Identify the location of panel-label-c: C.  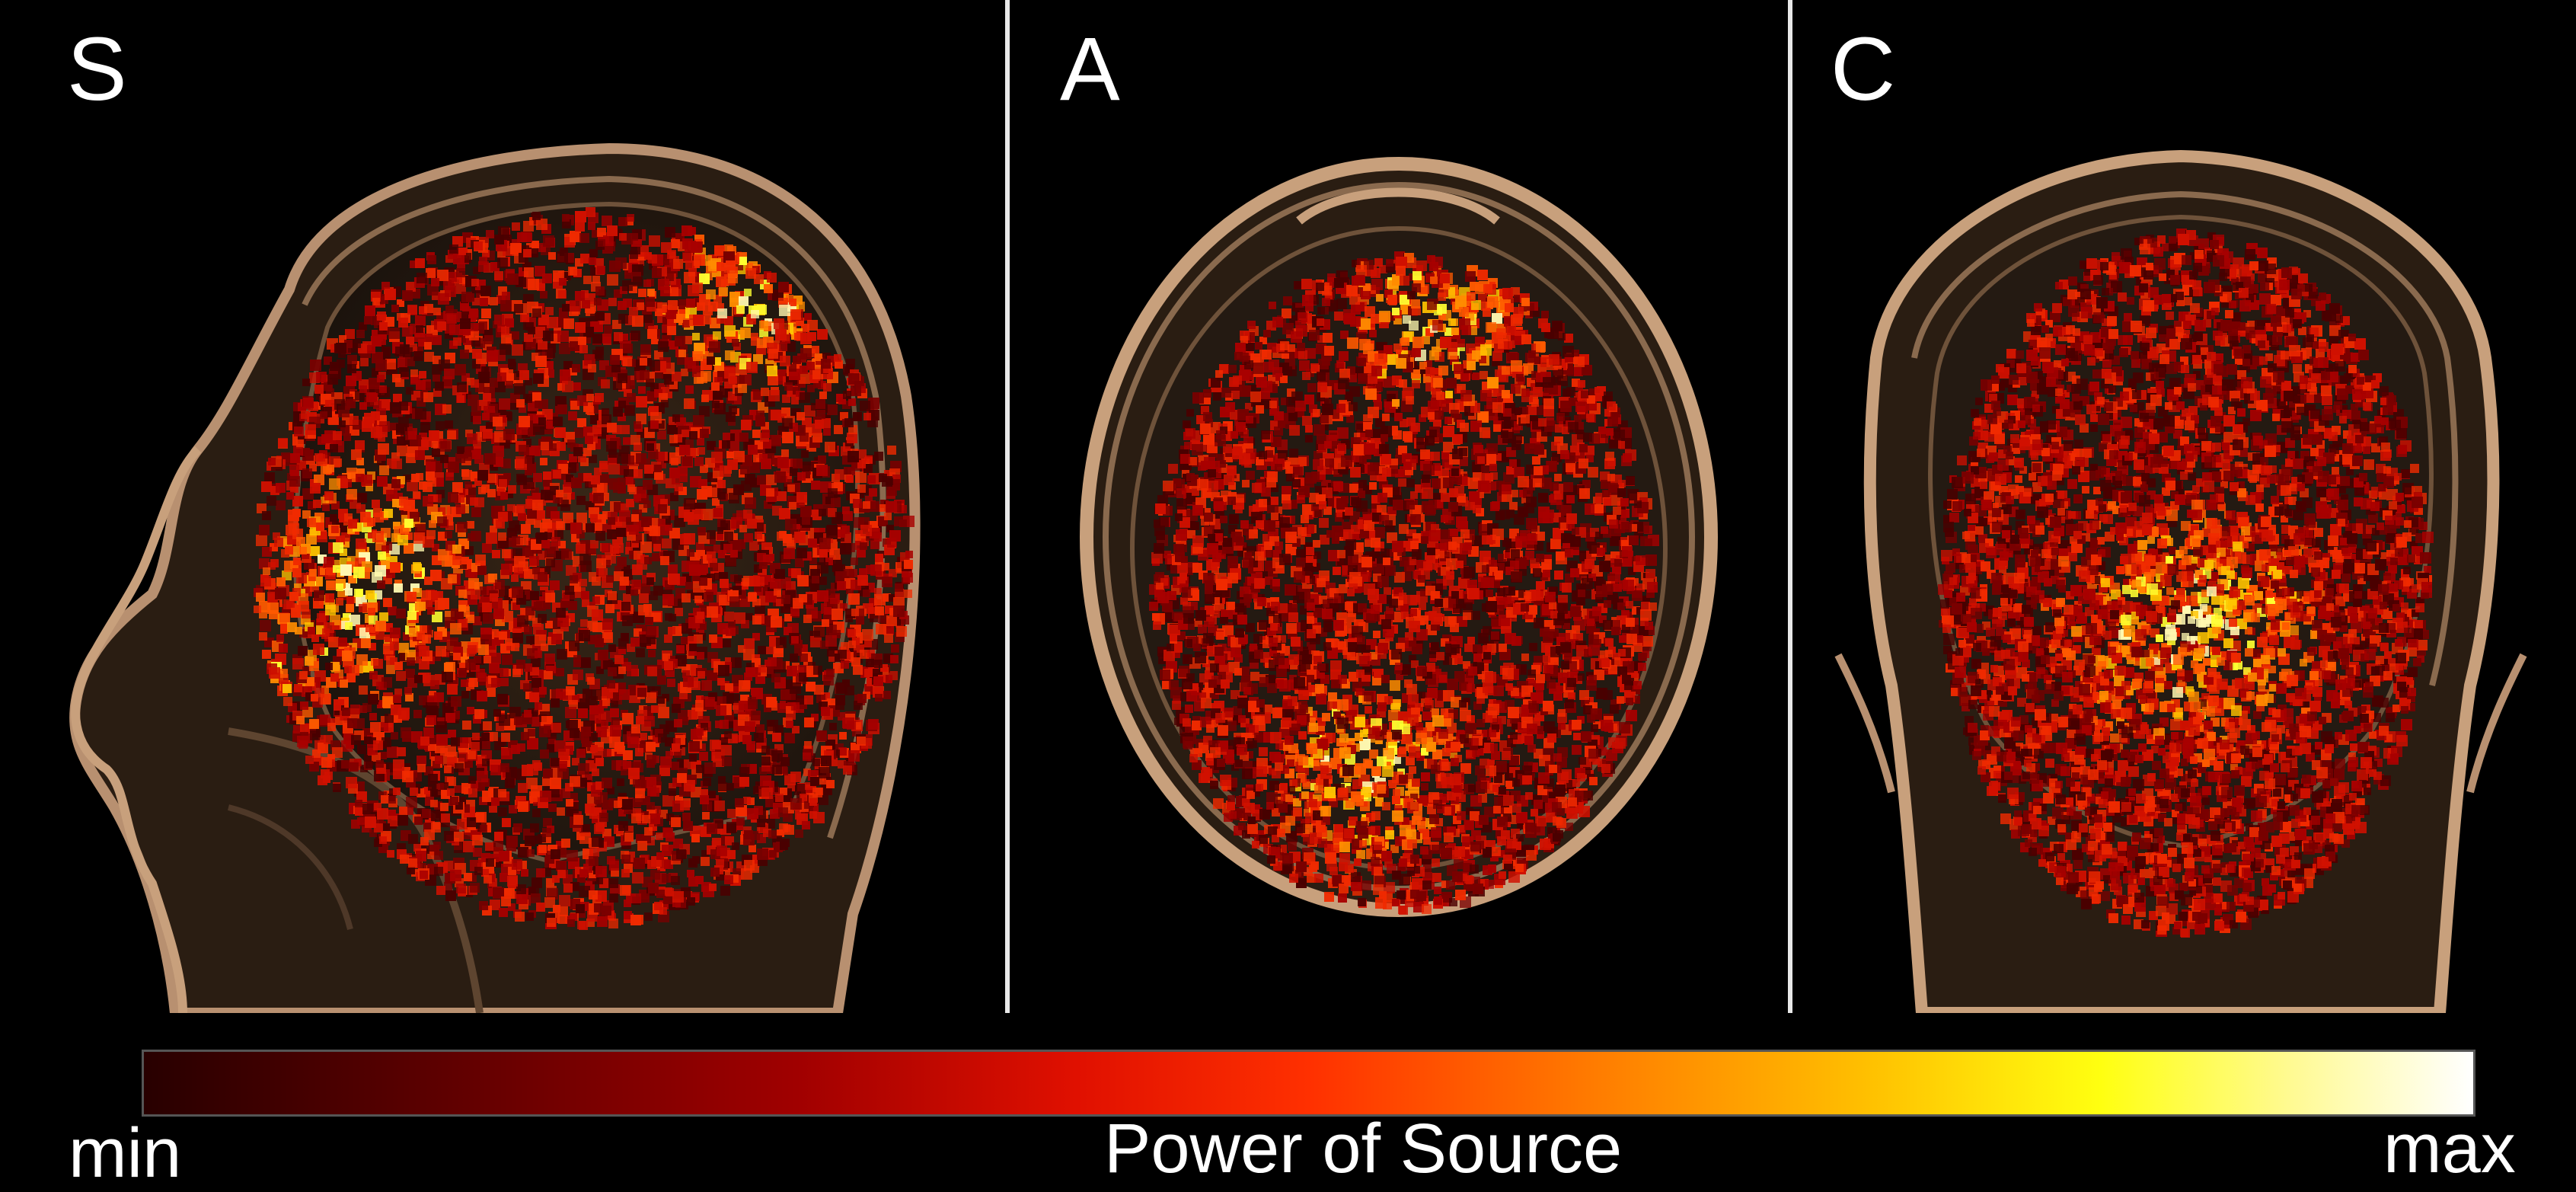
(1863, 69).